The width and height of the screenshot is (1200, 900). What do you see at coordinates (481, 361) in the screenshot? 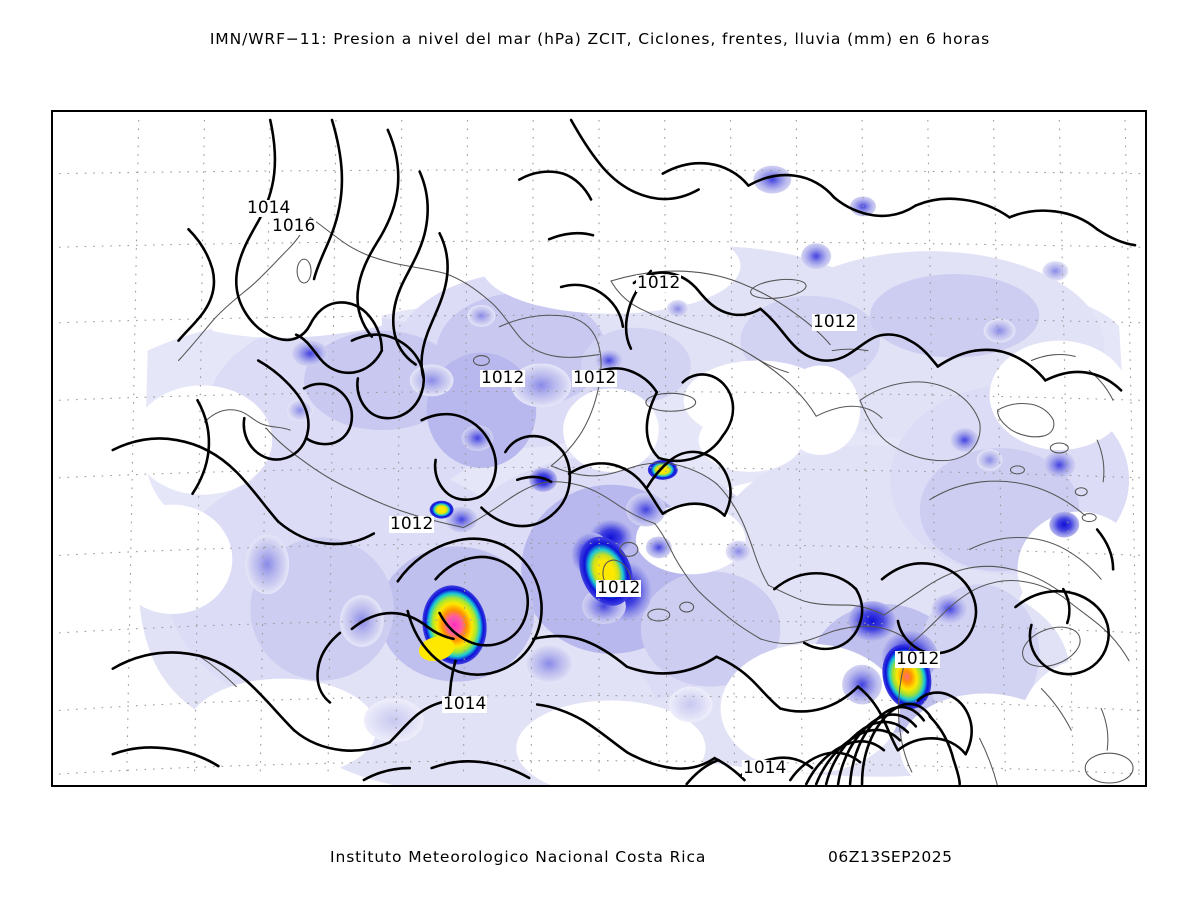
I see `coastline-island-gom` at bounding box center [481, 361].